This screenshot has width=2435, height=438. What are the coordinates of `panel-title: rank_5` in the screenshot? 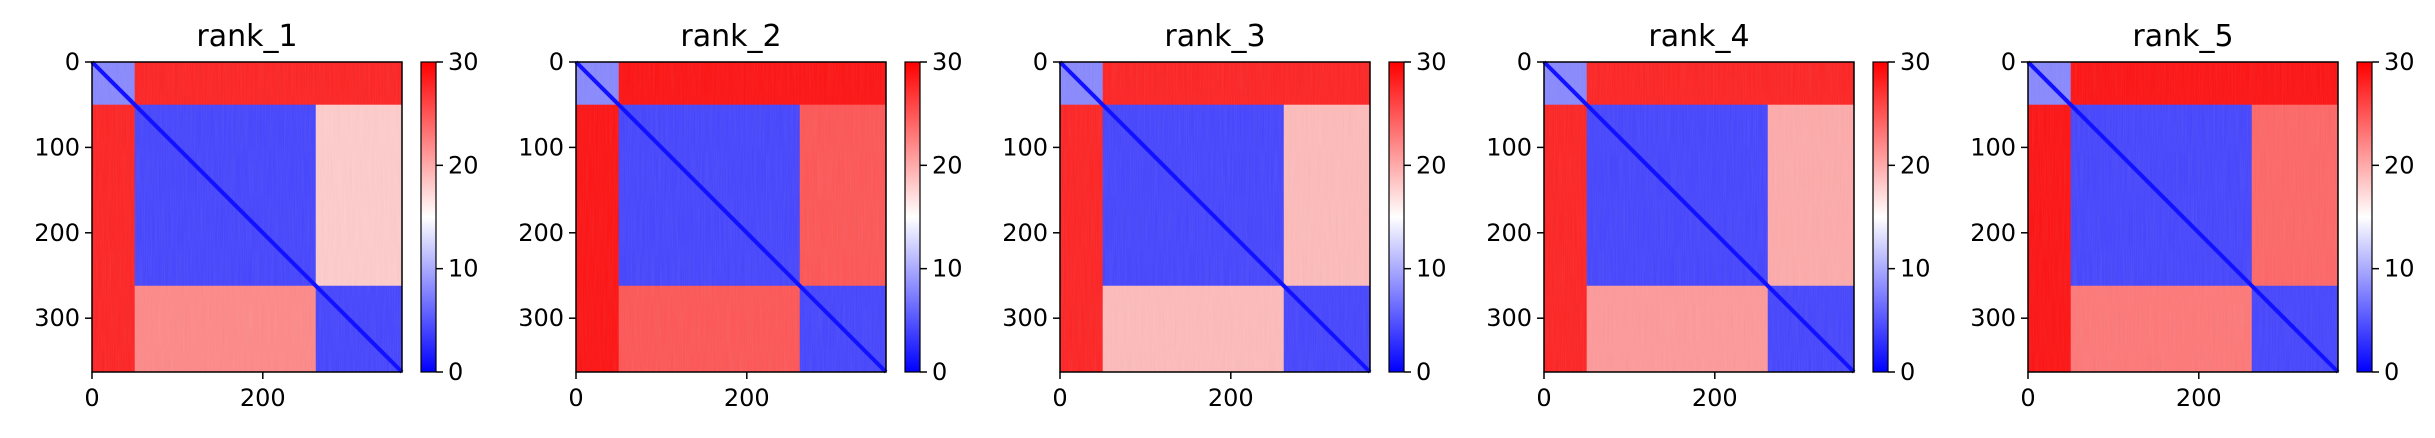 It's located at (2182, 36).